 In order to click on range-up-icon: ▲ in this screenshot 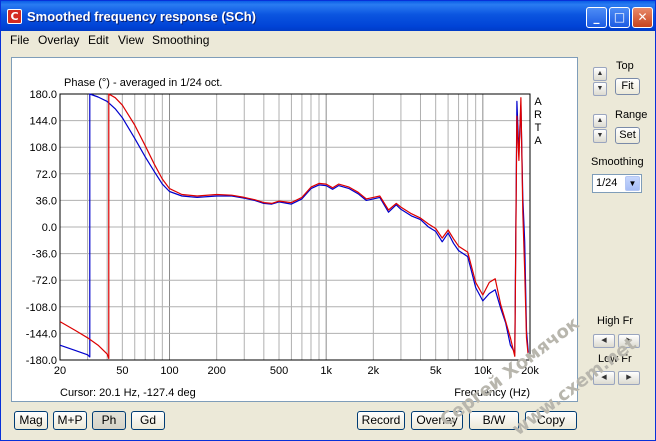, I will do `click(600, 121)`.